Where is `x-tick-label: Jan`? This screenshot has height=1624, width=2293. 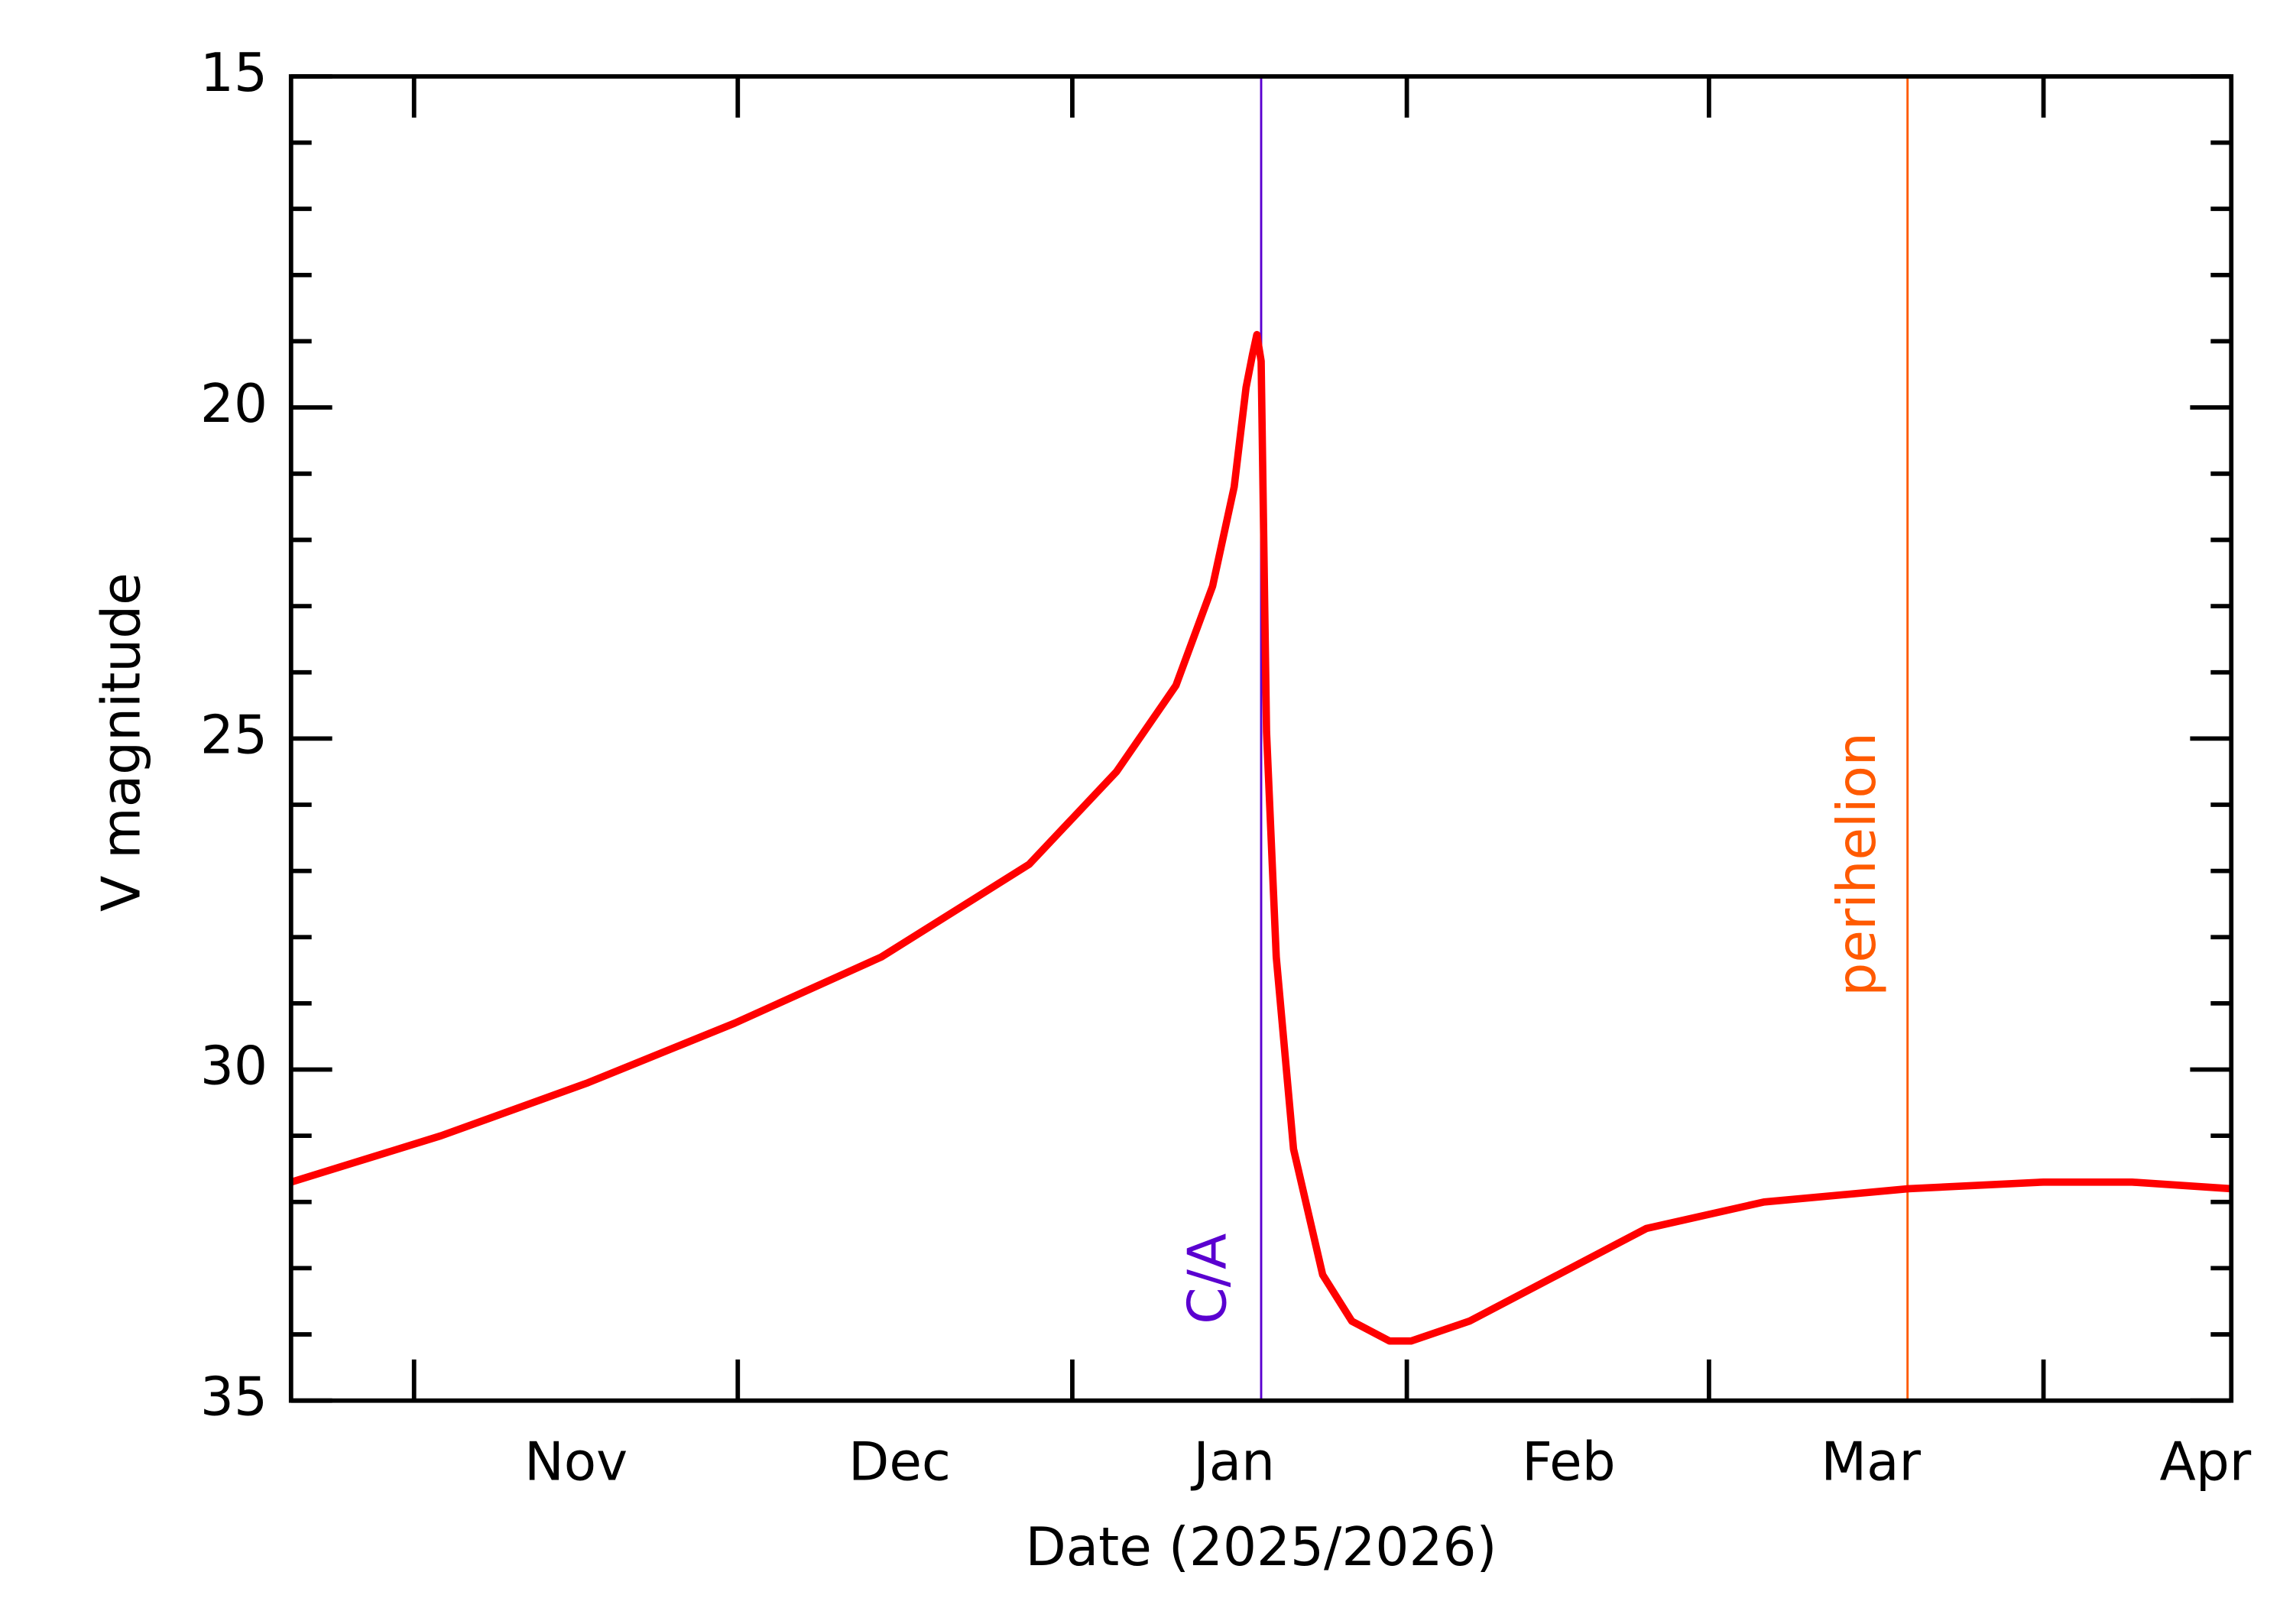 x-tick-label: Jan is located at coordinates (1232, 1462).